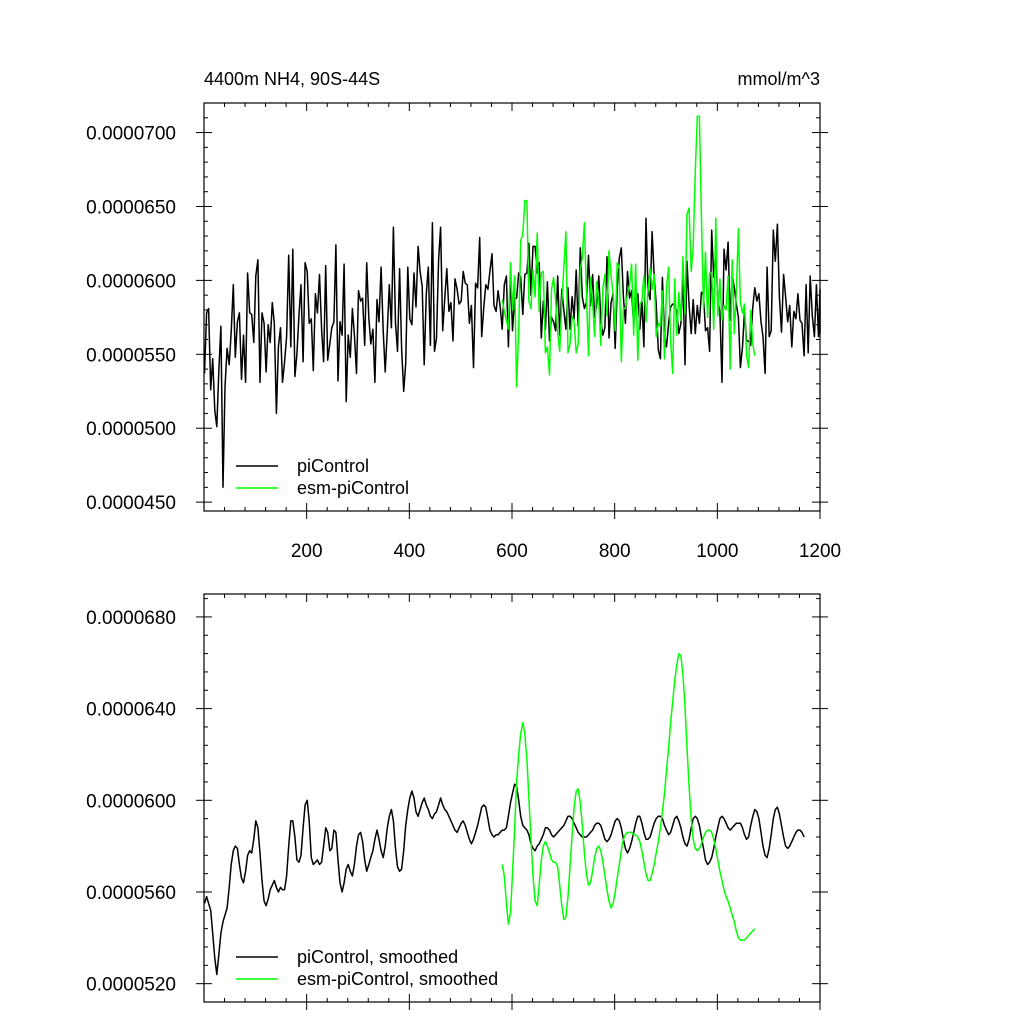  I want to click on y-tick-label: 0.0000450, so click(131, 503).